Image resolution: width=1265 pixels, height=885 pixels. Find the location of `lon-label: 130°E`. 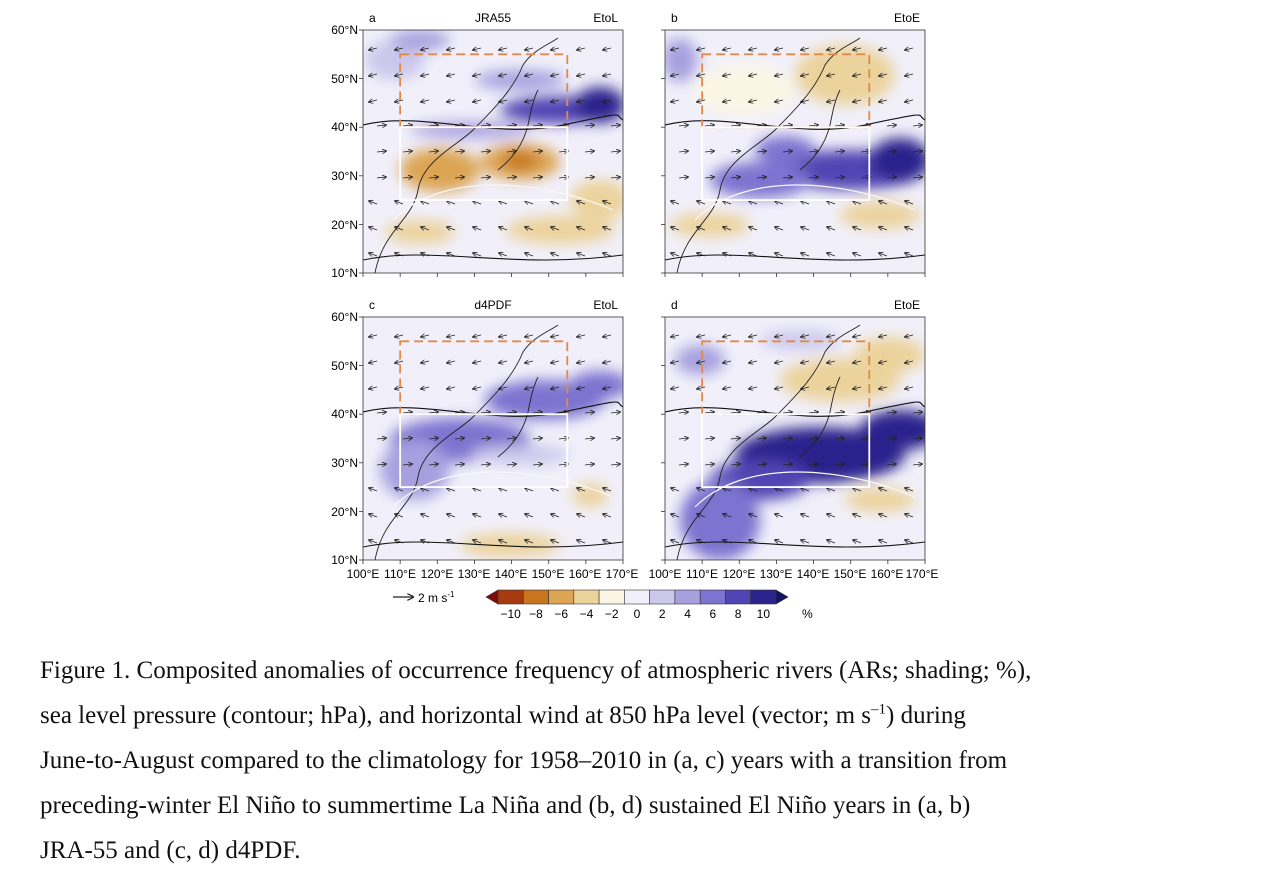

lon-label: 130°E is located at coordinates (776, 574).